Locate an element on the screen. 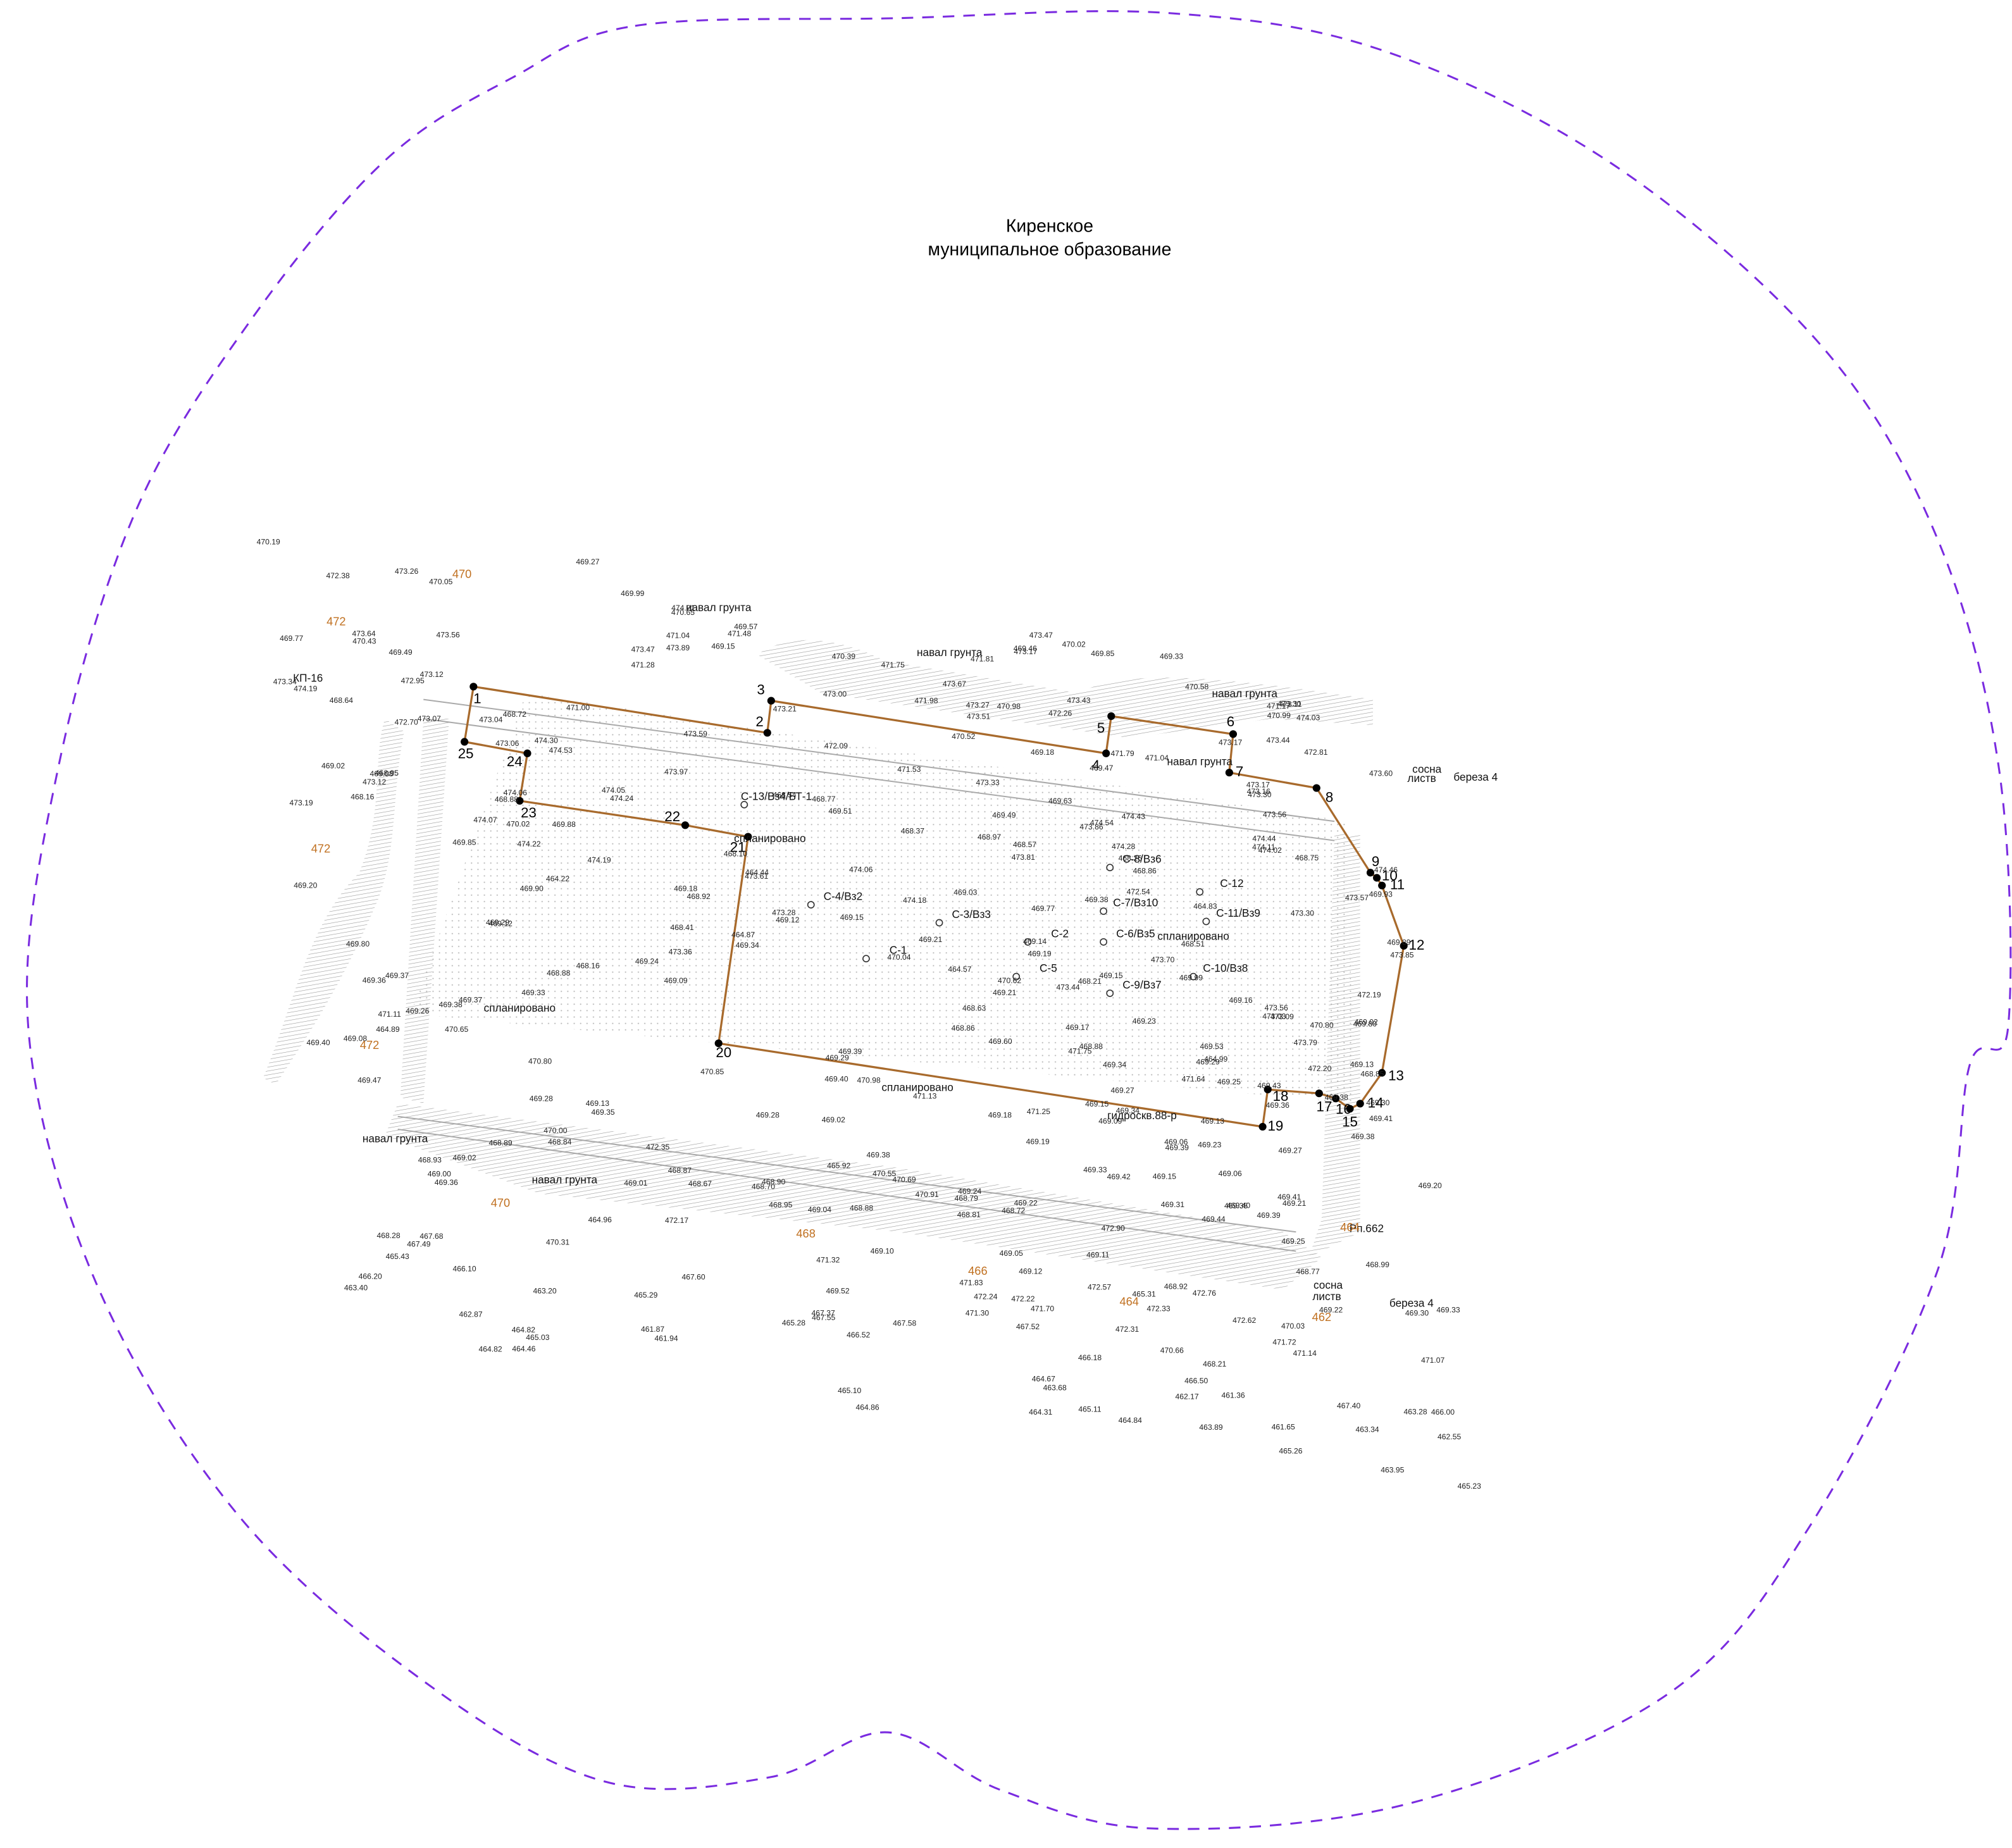 The width and height of the screenshot is (2012, 1848). elevation: 468.87 is located at coordinates (680, 1170).